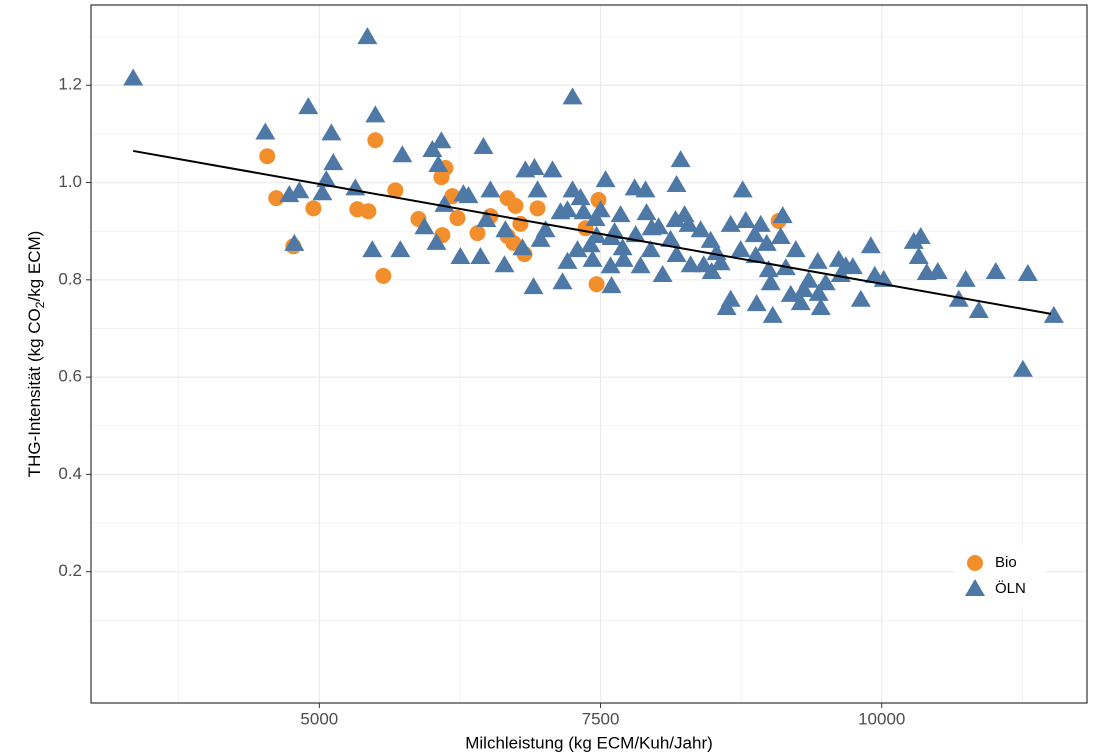 The image size is (1107, 755). Describe the element at coordinates (589, 742) in the screenshot. I see `x-axis-label: Milchleistung (kg ECM/Kuh/Jahr)` at that location.